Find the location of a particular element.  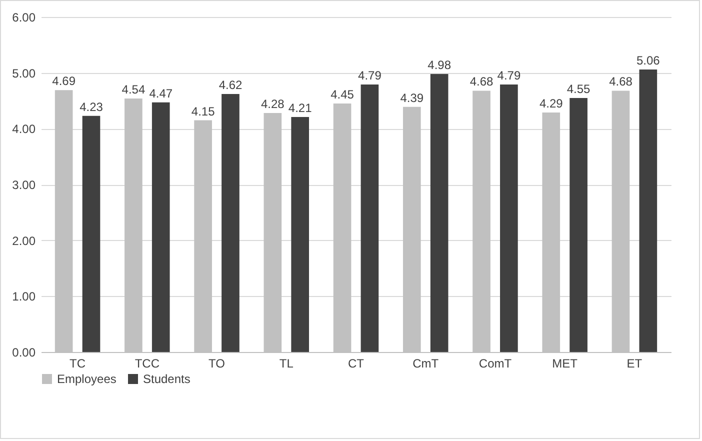

data-label: 4.29 is located at coordinates (551, 103).